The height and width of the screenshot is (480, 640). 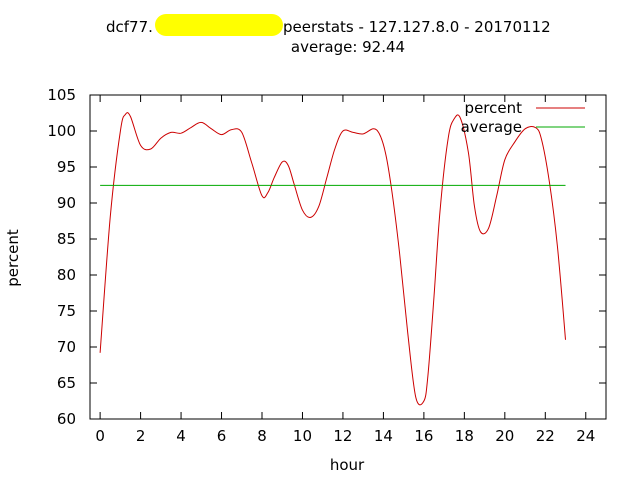 What do you see at coordinates (347, 465) in the screenshot?
I see `x-axis-label: hour` at bounding box center [347, 465].